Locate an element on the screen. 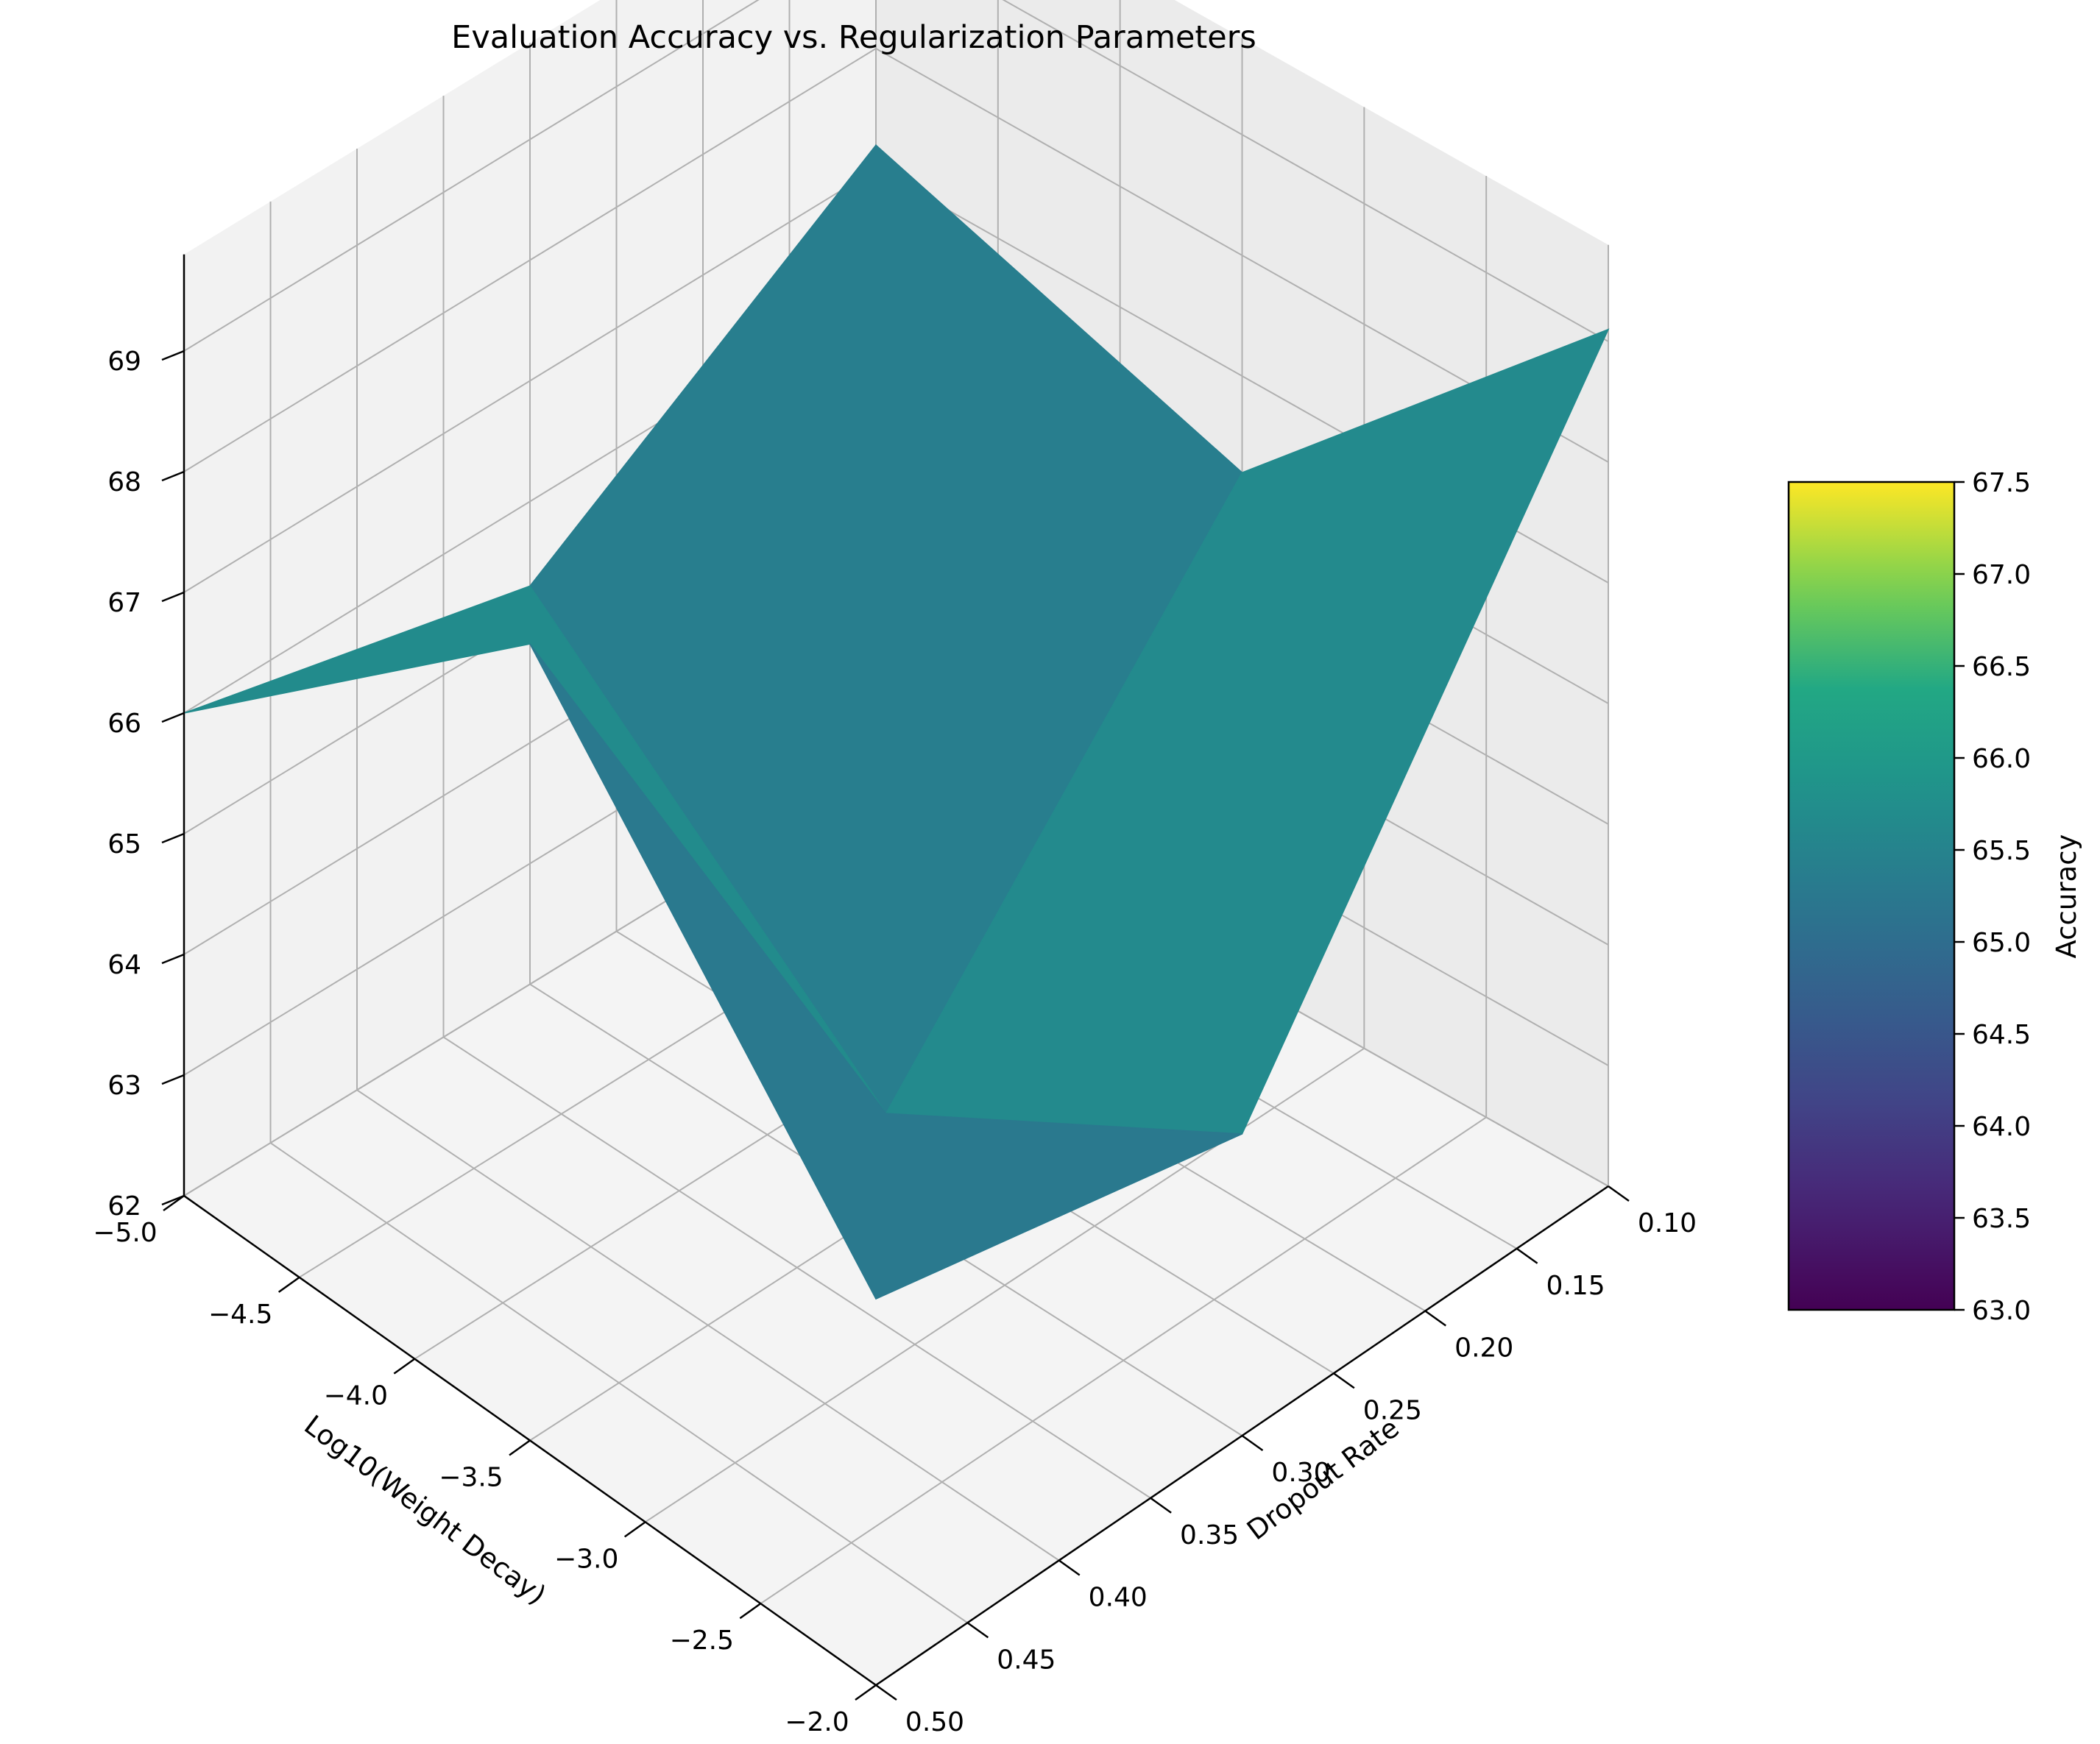  grid-back-z is located at coordinates (1305, 171).